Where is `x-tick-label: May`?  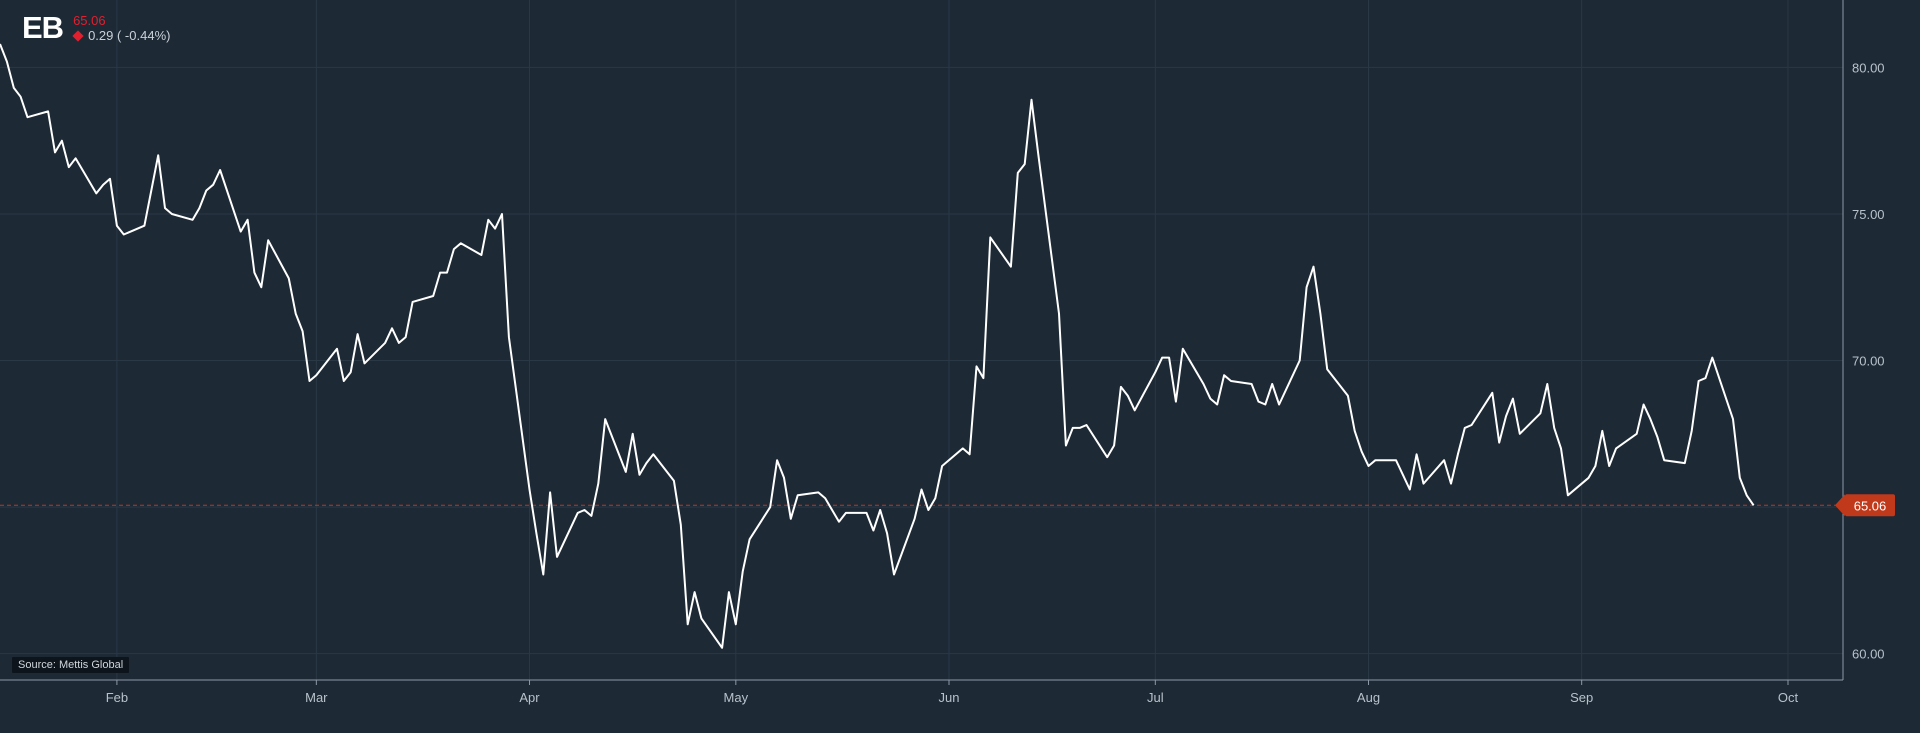
x-tick-label: May is located at coordinates (736, 697).